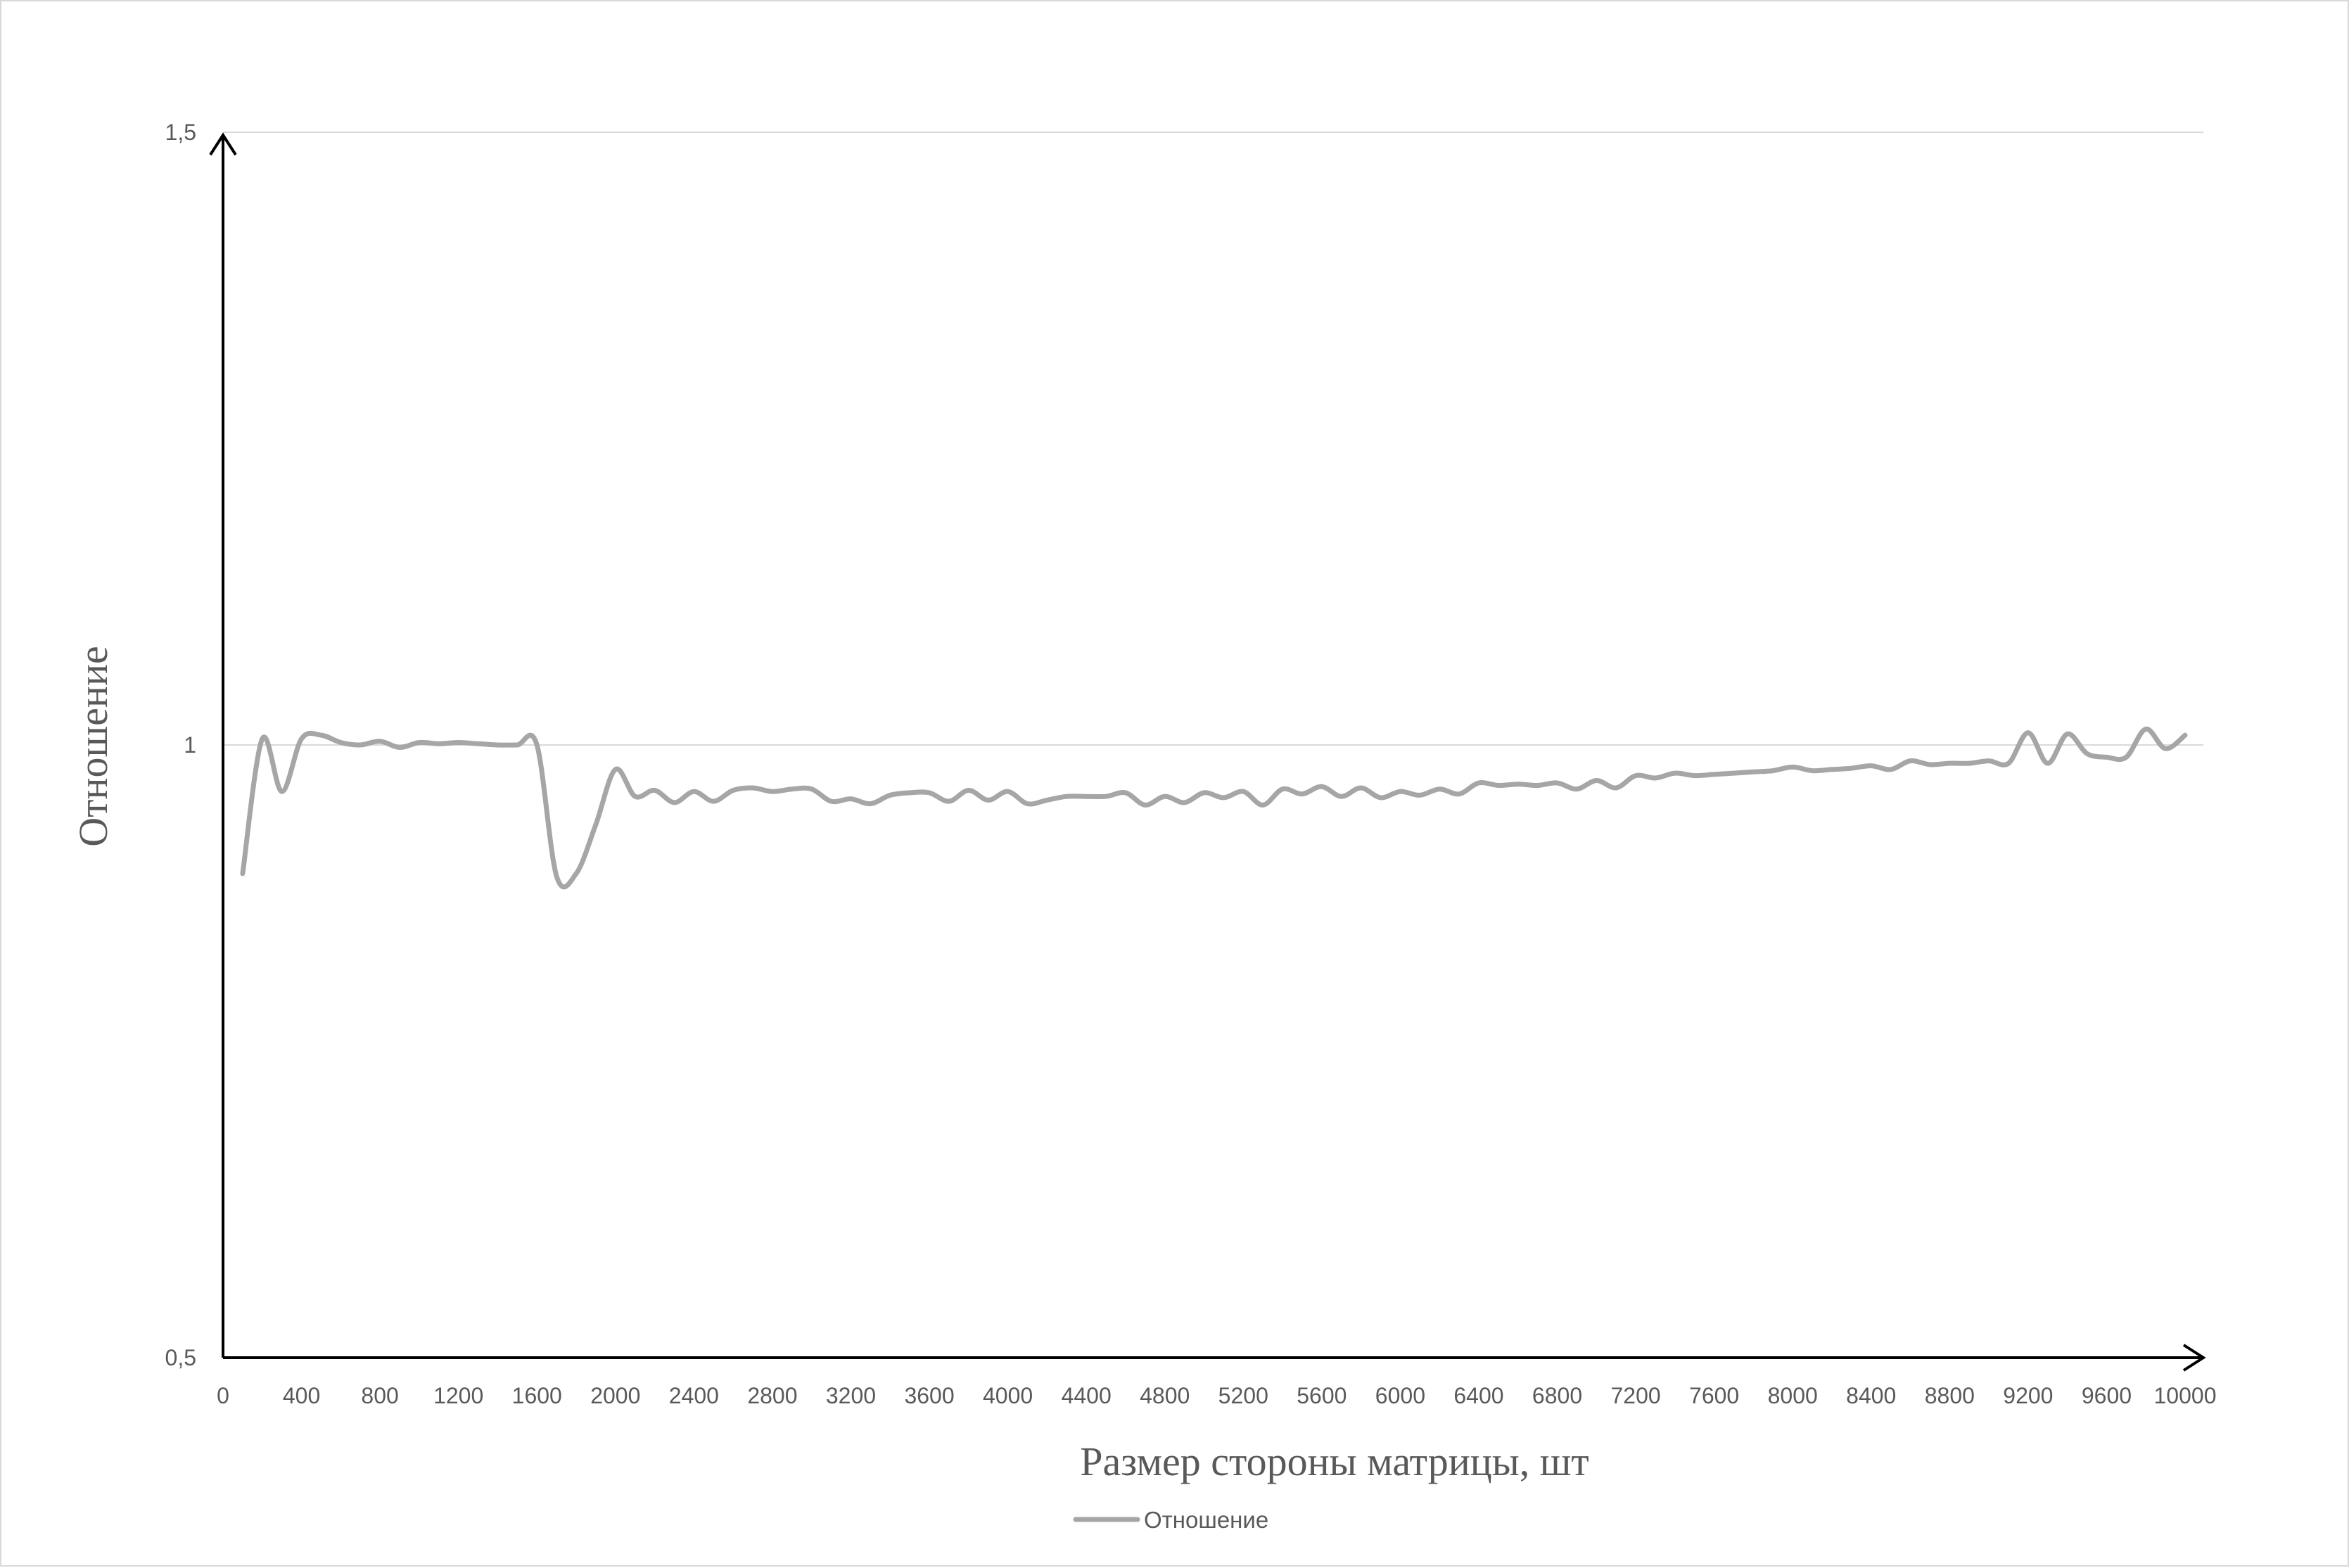 The height and width of the screenshot is (1568, 2349). What do you see at coordinates (2107, 1395) in the screenshot?
I see `x-tick-label: 9600` at bounding box center [2107, 1395].